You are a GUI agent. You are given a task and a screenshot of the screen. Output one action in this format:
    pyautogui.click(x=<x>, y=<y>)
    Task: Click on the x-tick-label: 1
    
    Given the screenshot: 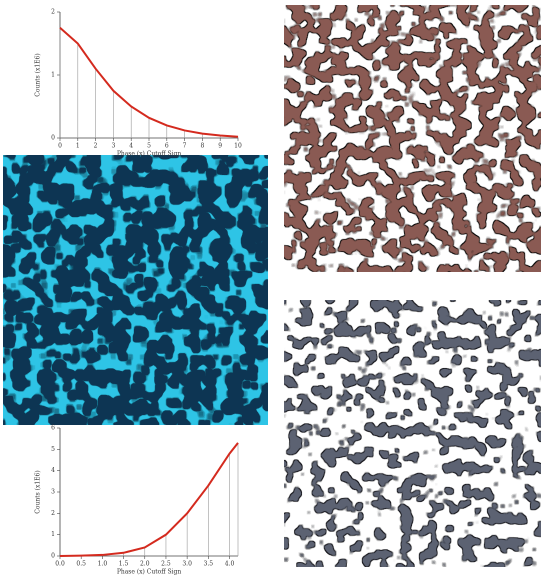 What is the action you would take?
    pyautogui.click(x=78, y=146)
    